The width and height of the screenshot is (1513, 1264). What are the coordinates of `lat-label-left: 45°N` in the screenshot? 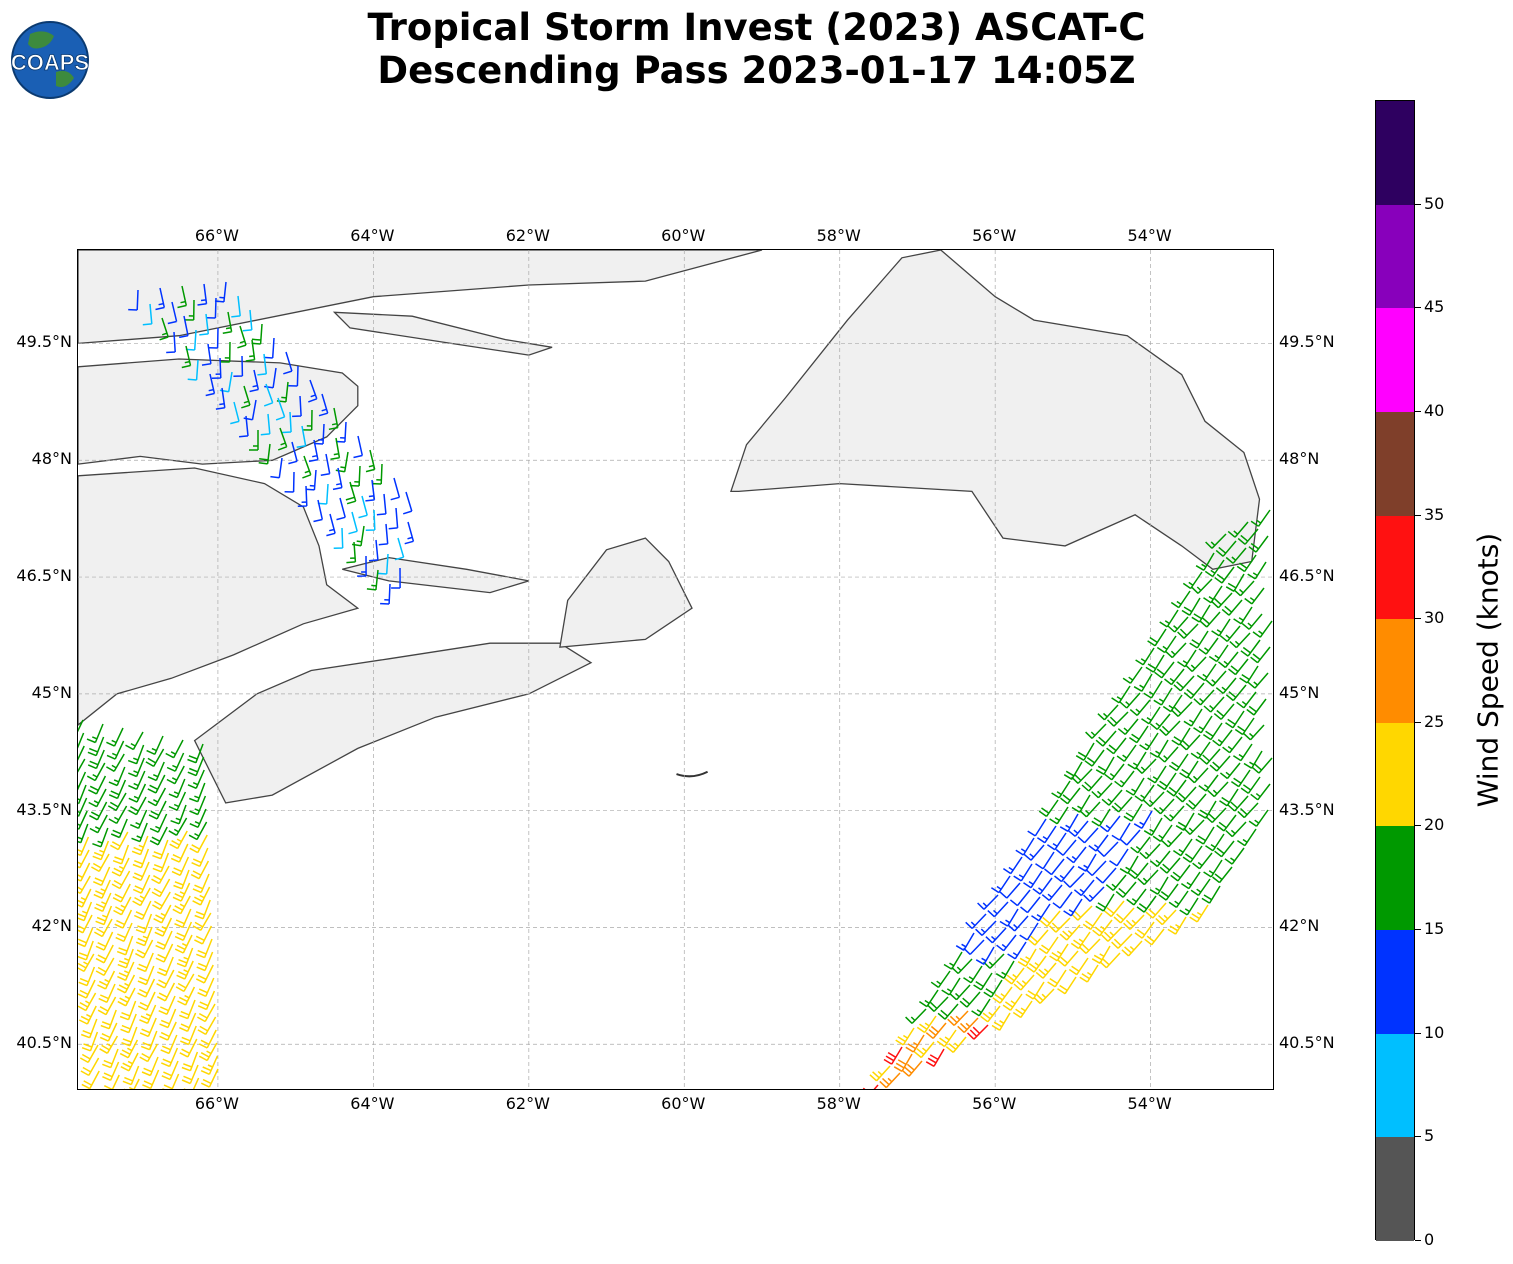 It's located at (51, 692).